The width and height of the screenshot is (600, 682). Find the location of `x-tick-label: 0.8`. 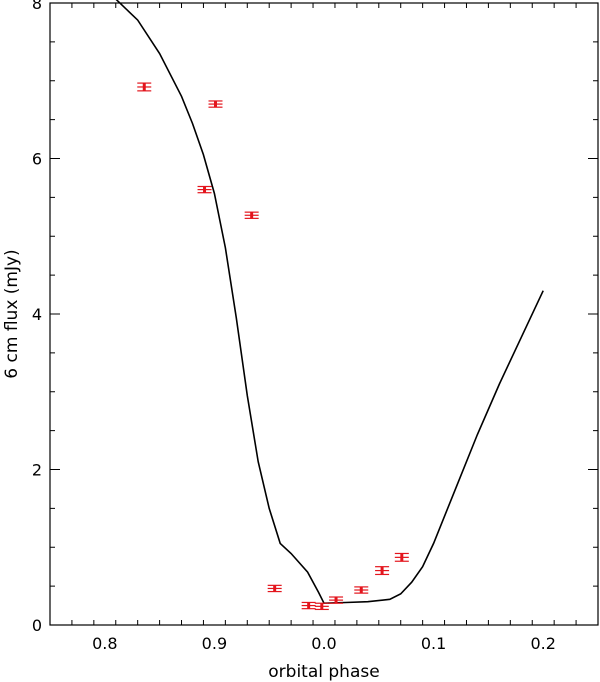

x-tick-label: 0.8 is located at coordinates (104, 643).